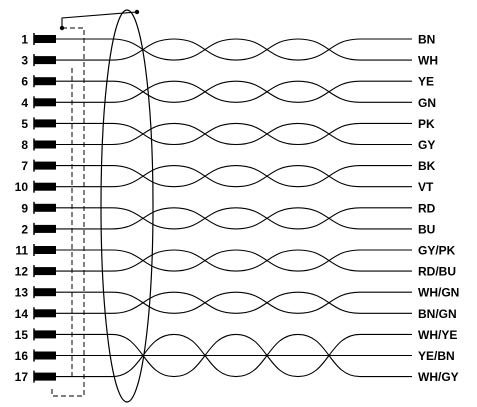 The image size is (477, 407). Describe the element at coordinates (22, 356) in the screenshot. I see `pin-number: 16` at that location.